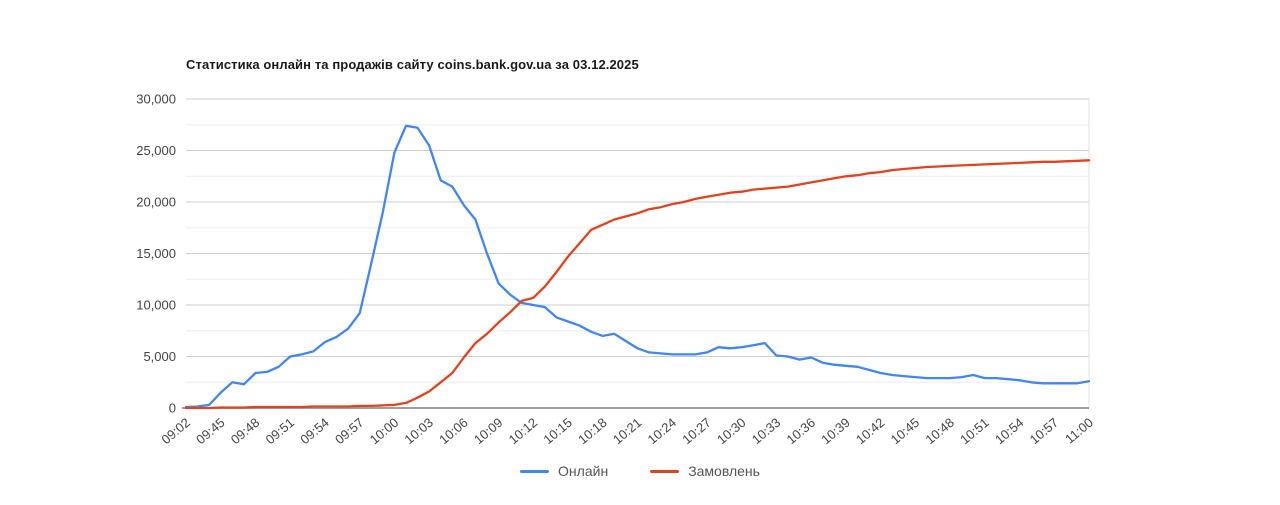 This screenshot has height=505, width=1280. What do you see at coordinates (535, 471) in the screenshot?
I see `online-series-swatch` at bounding box center [535, 471].